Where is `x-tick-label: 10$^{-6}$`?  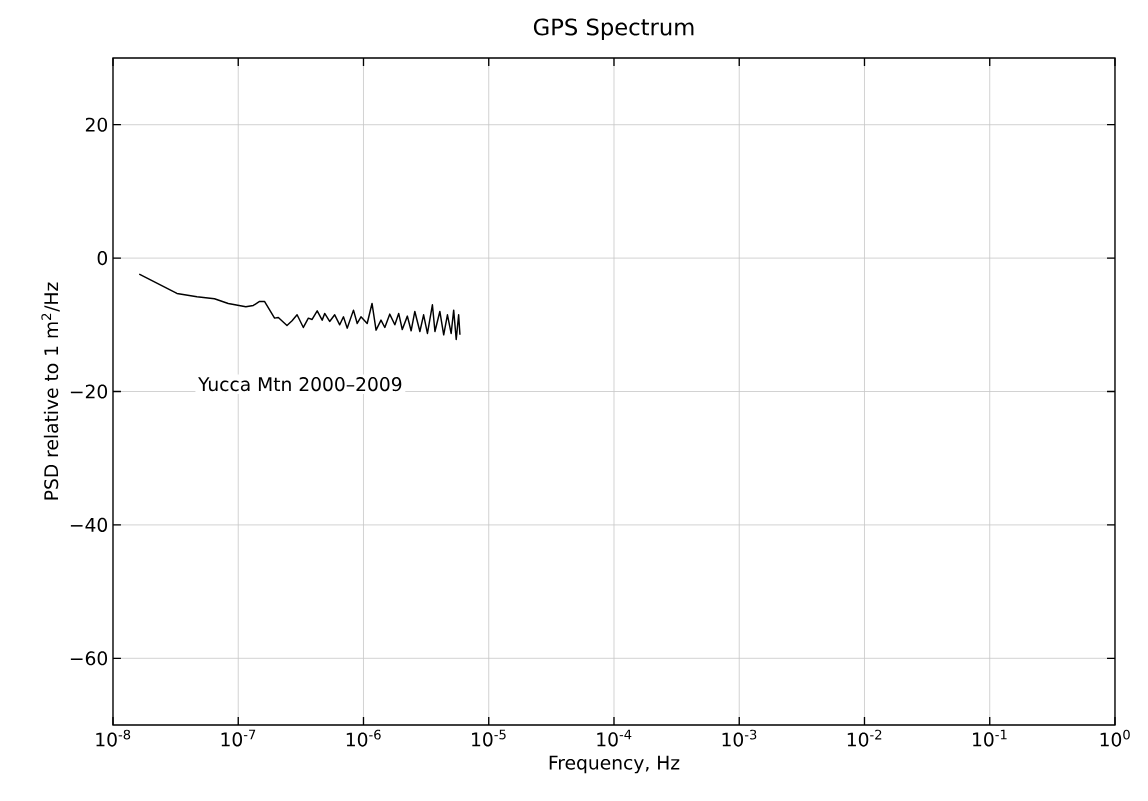 x-tick-label: 10$^{-6}$ is located at coordinates (363, 738).